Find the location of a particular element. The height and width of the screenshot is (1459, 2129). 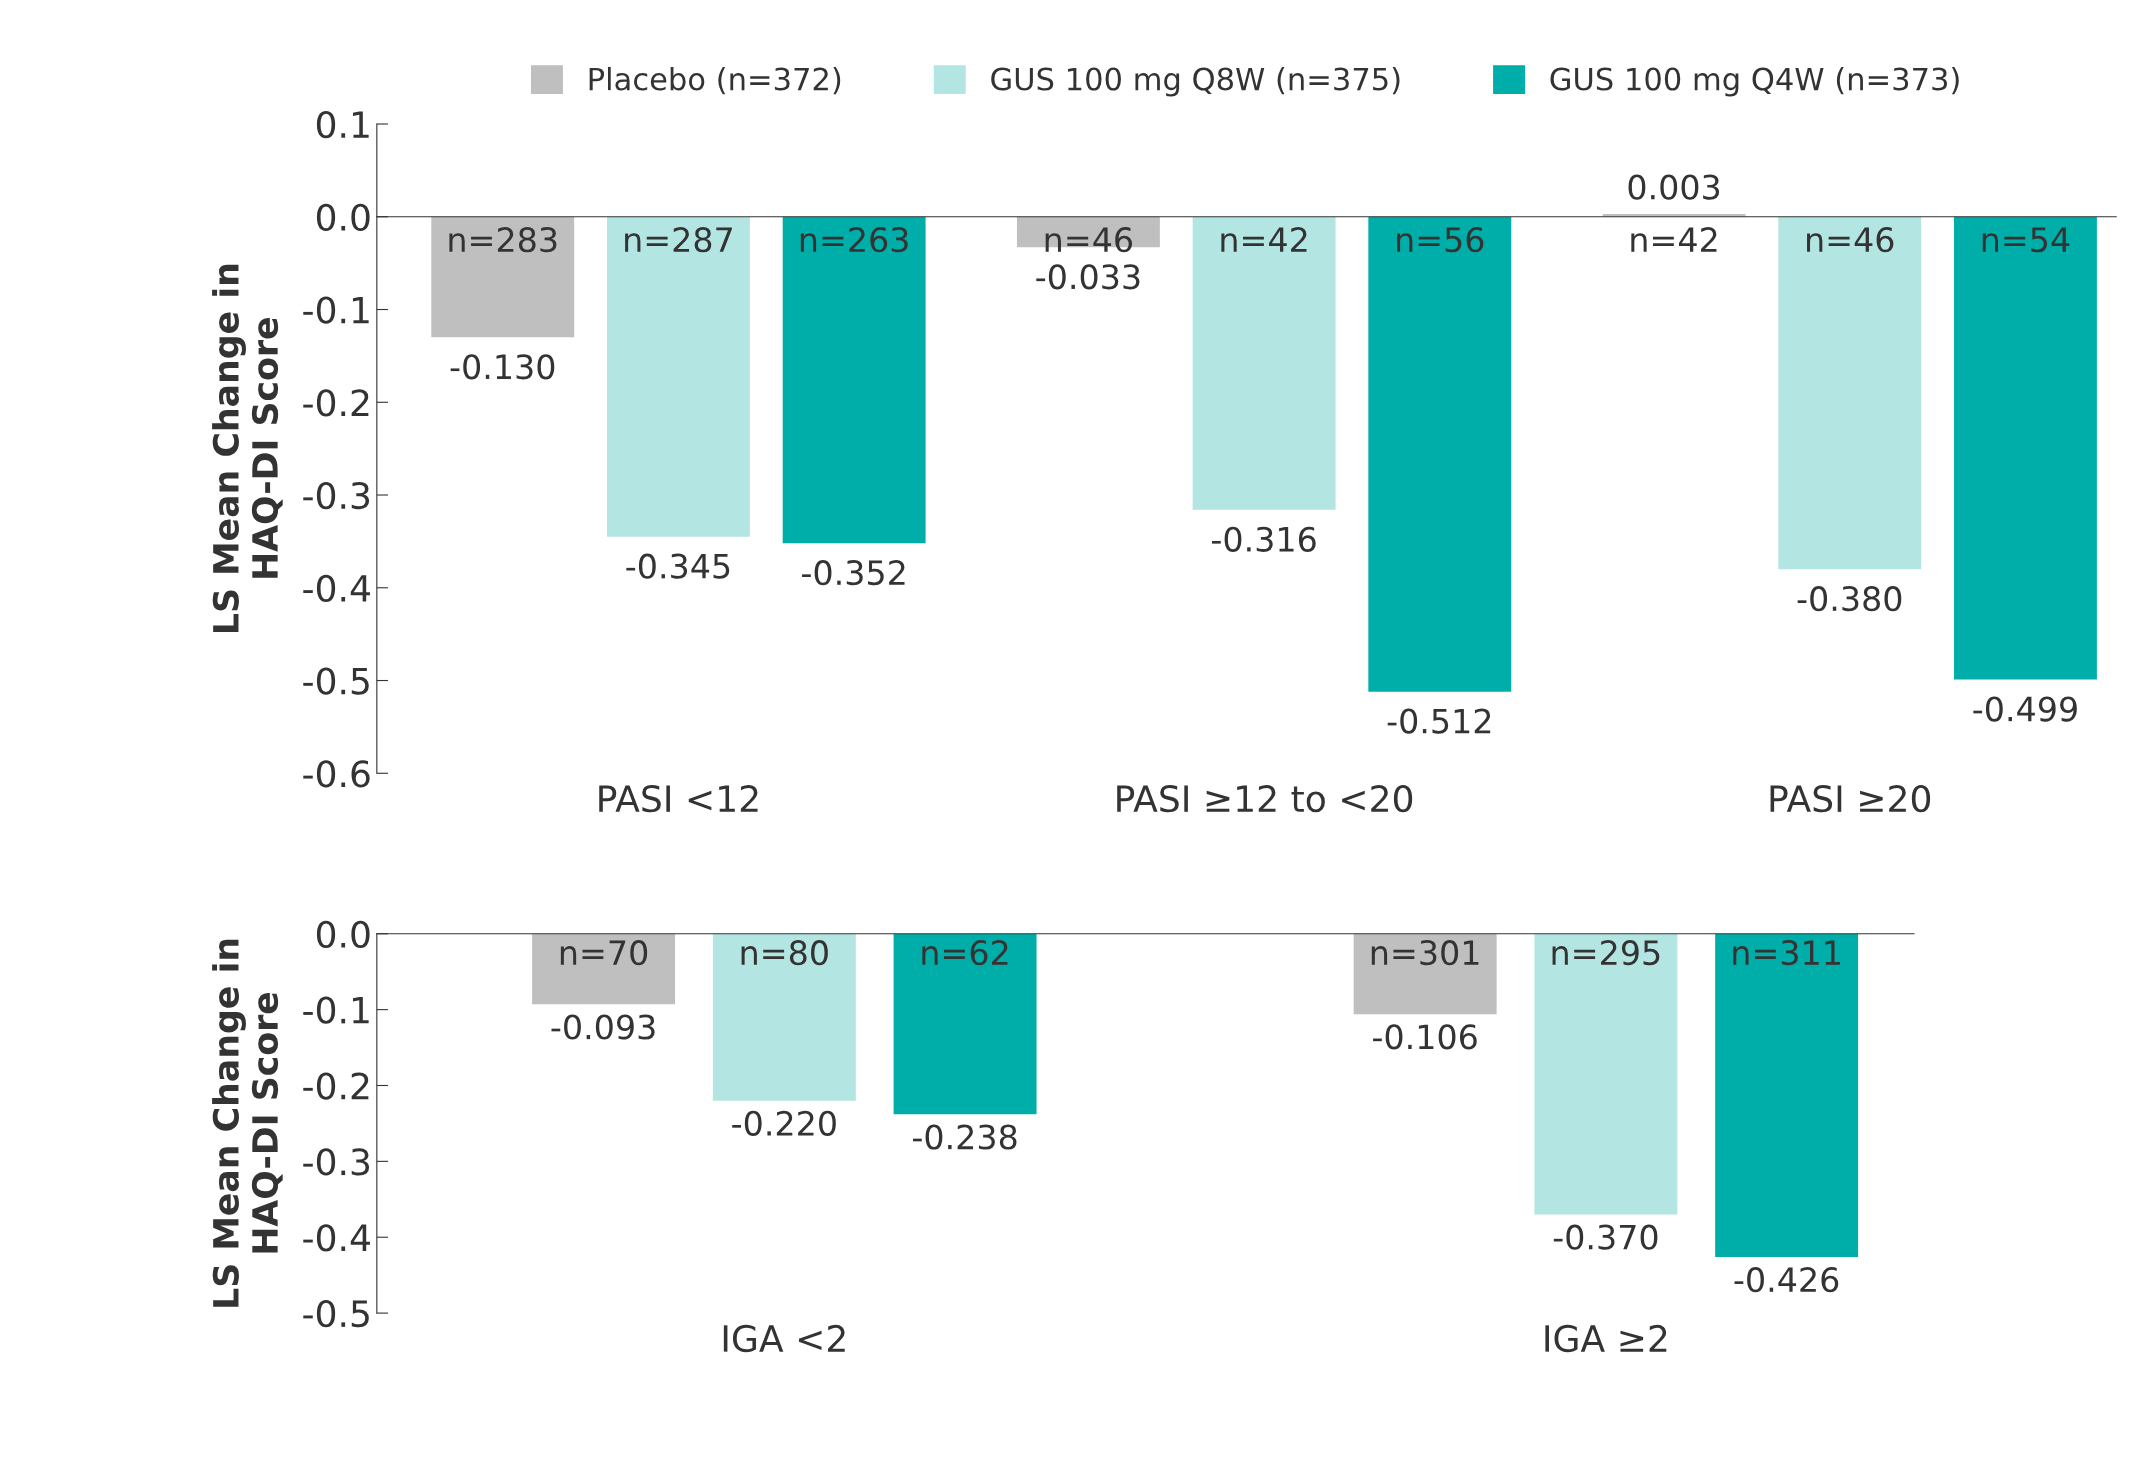

annotation: n=263 is located at coordinates (854, 240).